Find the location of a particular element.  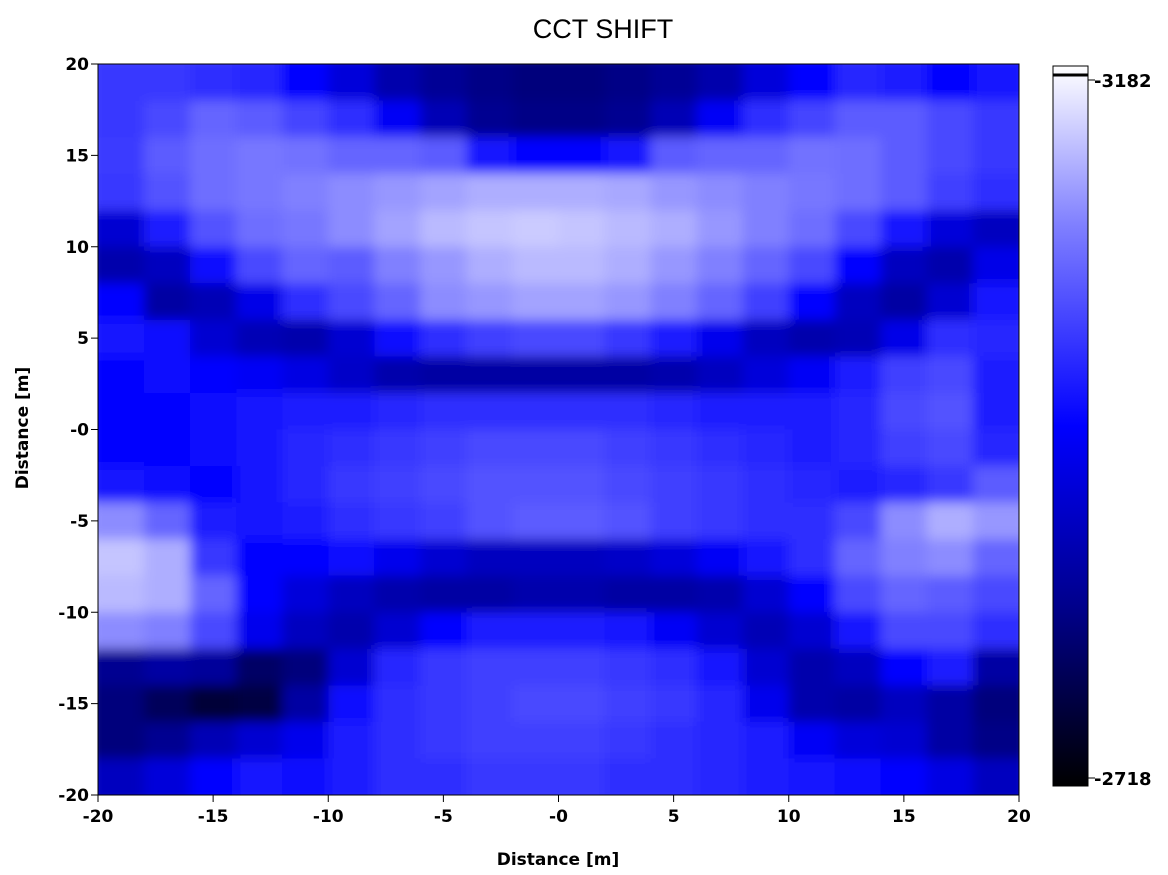

colorbar-gradient is located at coordinates (1070, 426).